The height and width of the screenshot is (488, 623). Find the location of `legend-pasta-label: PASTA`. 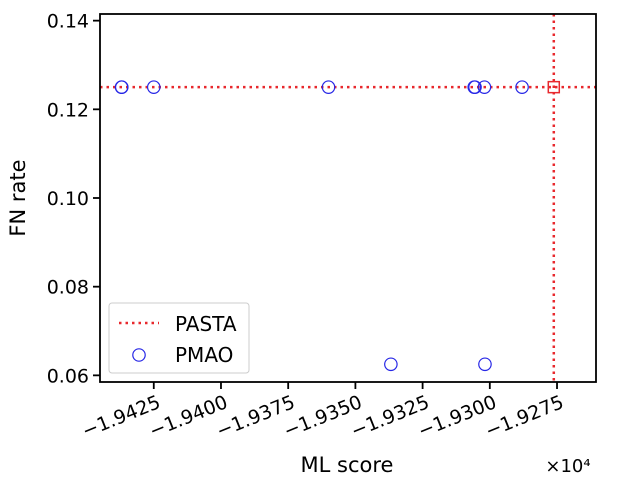

legend-pasta-label: PASTA is located at coordinates (206, 324).